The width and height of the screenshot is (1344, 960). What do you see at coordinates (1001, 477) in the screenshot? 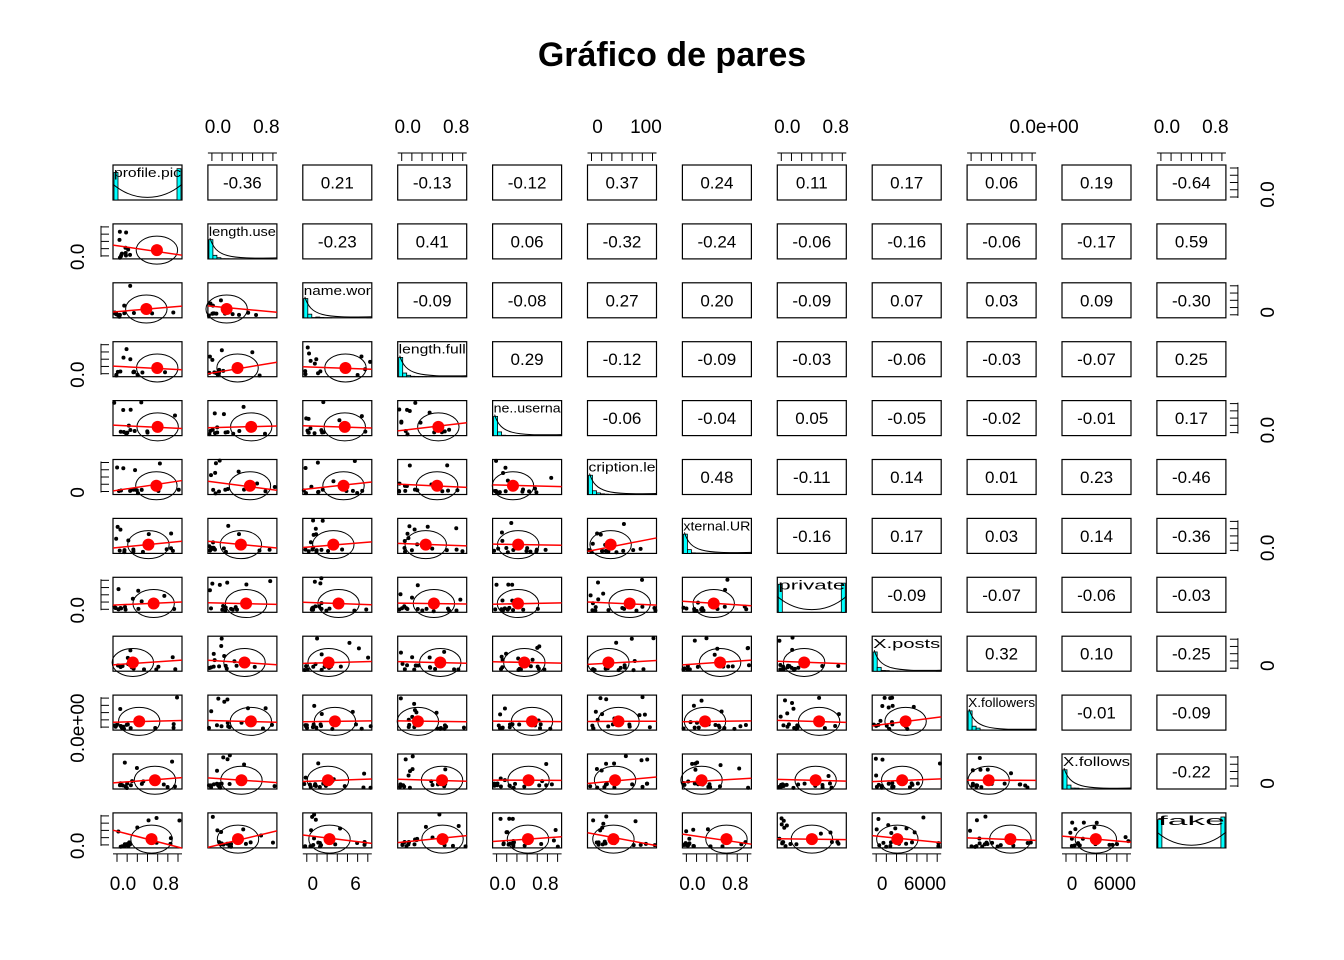
I see `panel-r5-c9: 0.01` at bounding box center [1001, 477].